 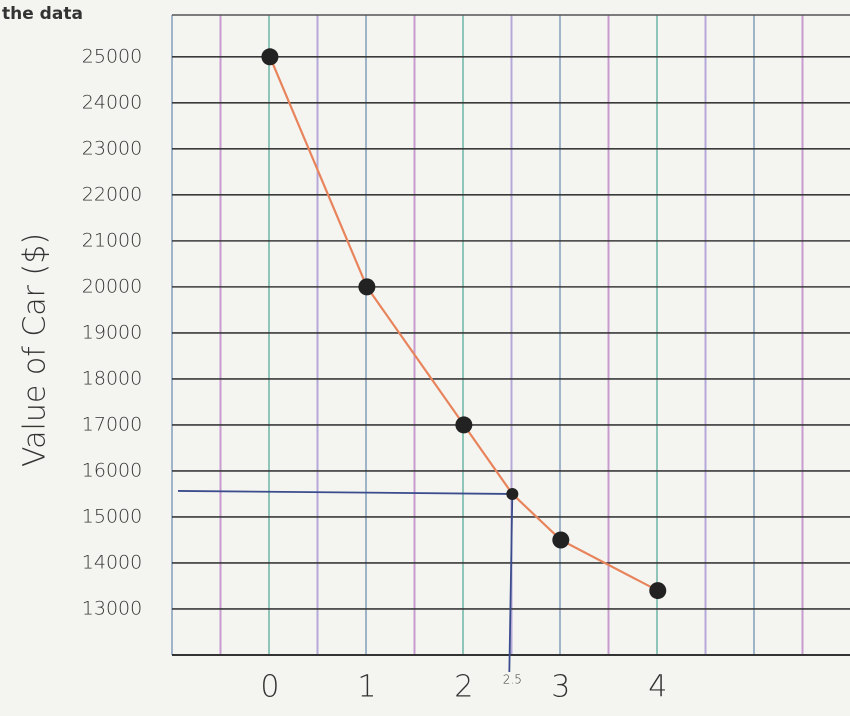 What do you see at coordinates (112, 102) in the screenshot?
I see `y-tick-label: 24000` at bounding box center [112, 102].